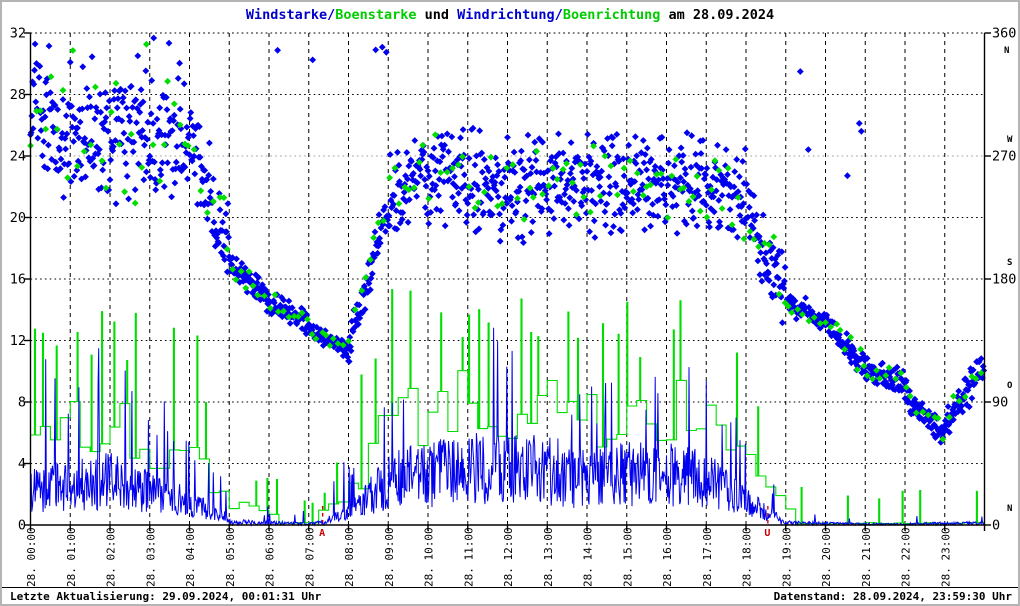 This screenshot has width=1020, height=606. I want to click on x-tick-label: 28. 03:00, so click(150, 557).